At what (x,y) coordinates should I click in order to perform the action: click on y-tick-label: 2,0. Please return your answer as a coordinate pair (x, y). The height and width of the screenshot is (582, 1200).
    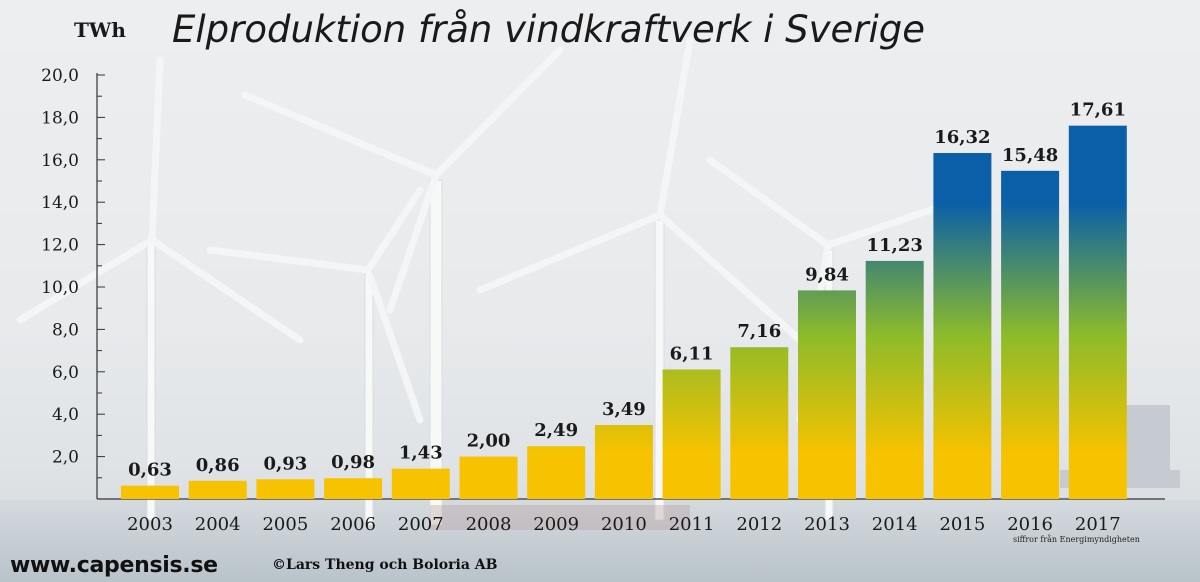
    Looking at the image, I should click on (65, 458).